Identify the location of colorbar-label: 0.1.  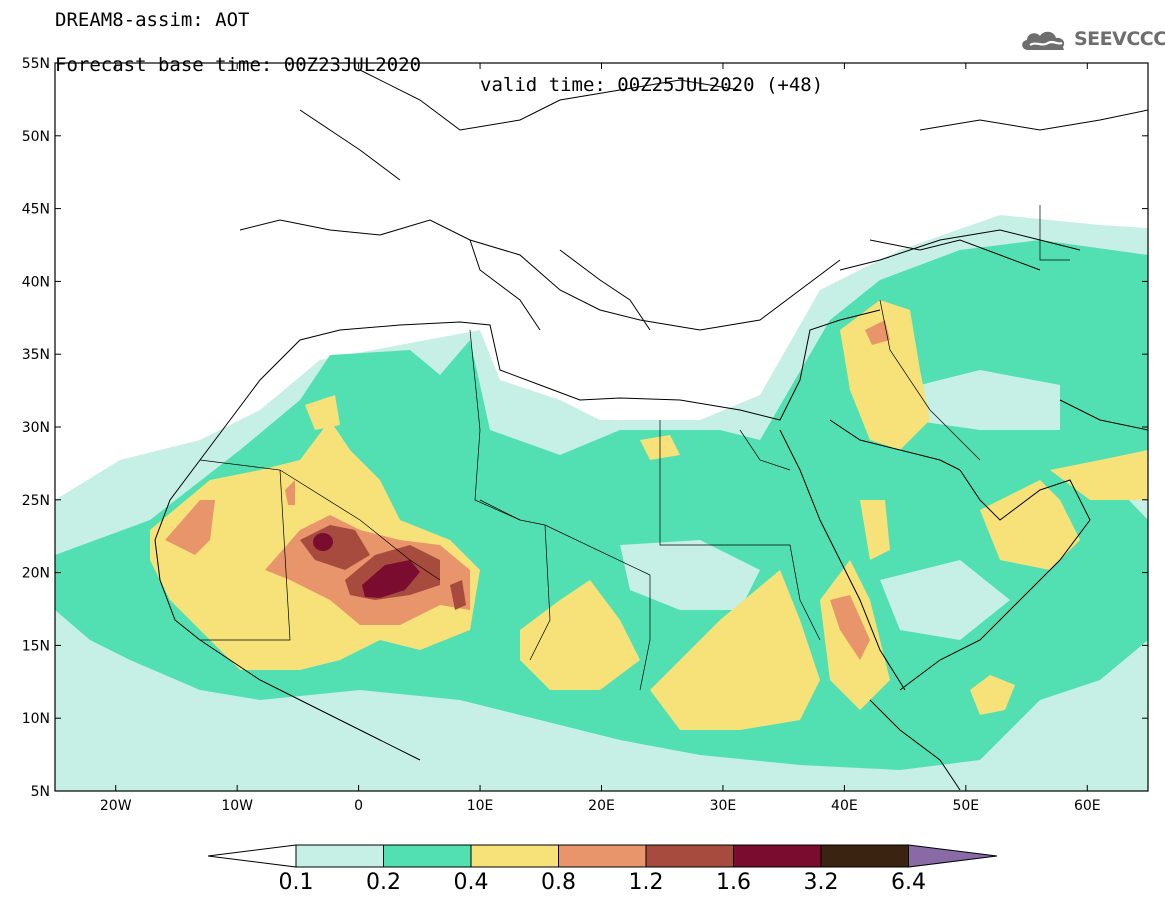
(296, 882).